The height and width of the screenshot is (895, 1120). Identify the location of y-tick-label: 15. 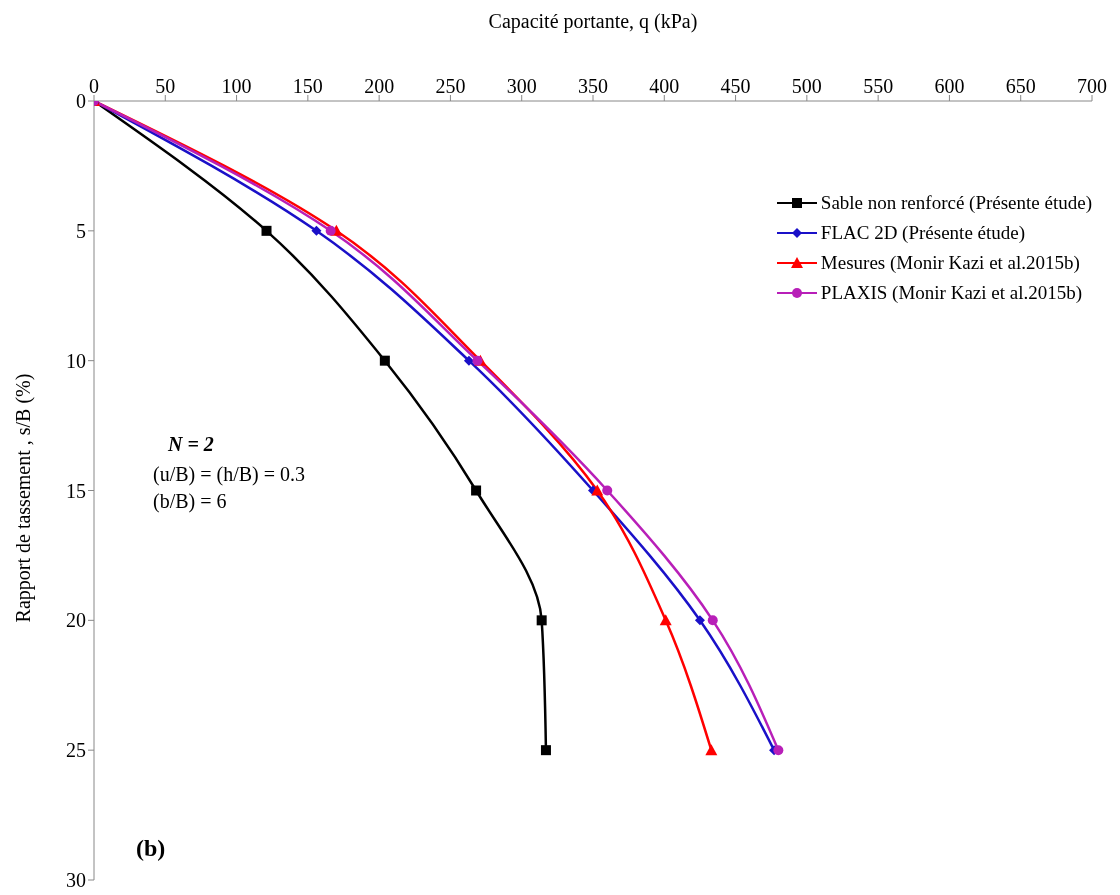
(76, 490).